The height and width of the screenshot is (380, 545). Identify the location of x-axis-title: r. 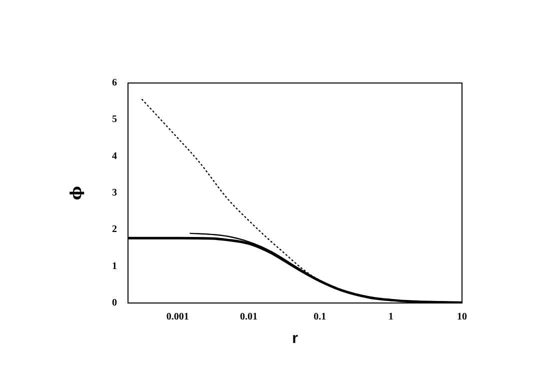
(295, 339).